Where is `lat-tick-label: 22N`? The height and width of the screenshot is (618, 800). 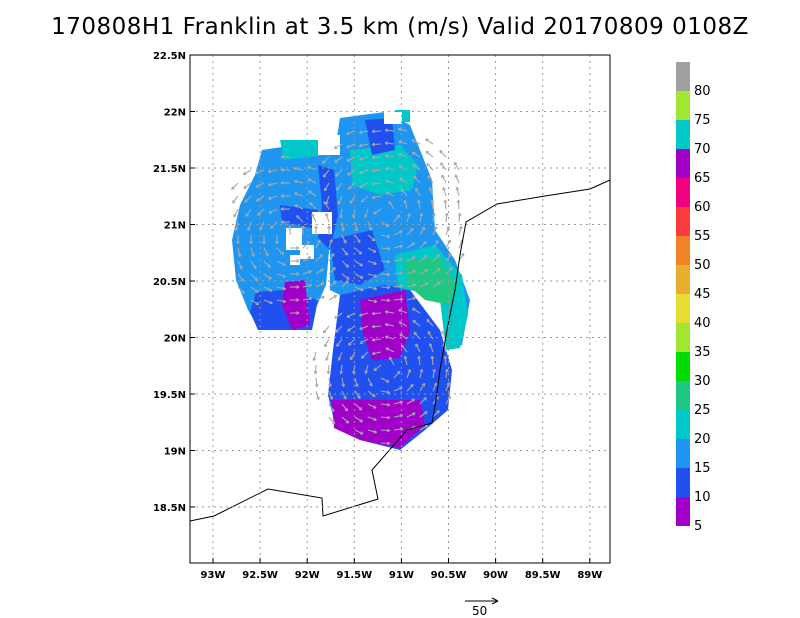 lat-tick-label: 22N is located at coordinates (175, 113).